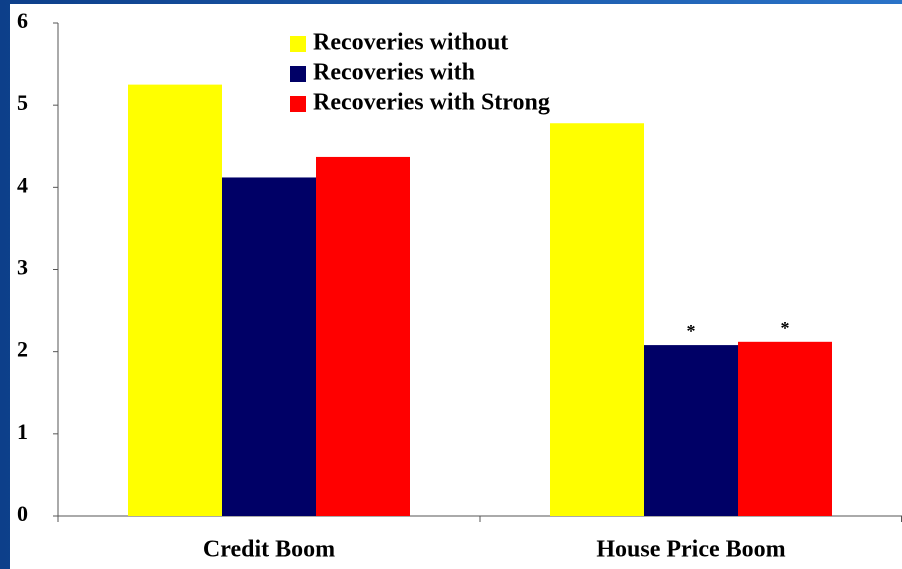 The image size is (902, 569). Describe the element at coordinates (22, 20) in the screenshot. I see `y-tick-label: 6` at that location.